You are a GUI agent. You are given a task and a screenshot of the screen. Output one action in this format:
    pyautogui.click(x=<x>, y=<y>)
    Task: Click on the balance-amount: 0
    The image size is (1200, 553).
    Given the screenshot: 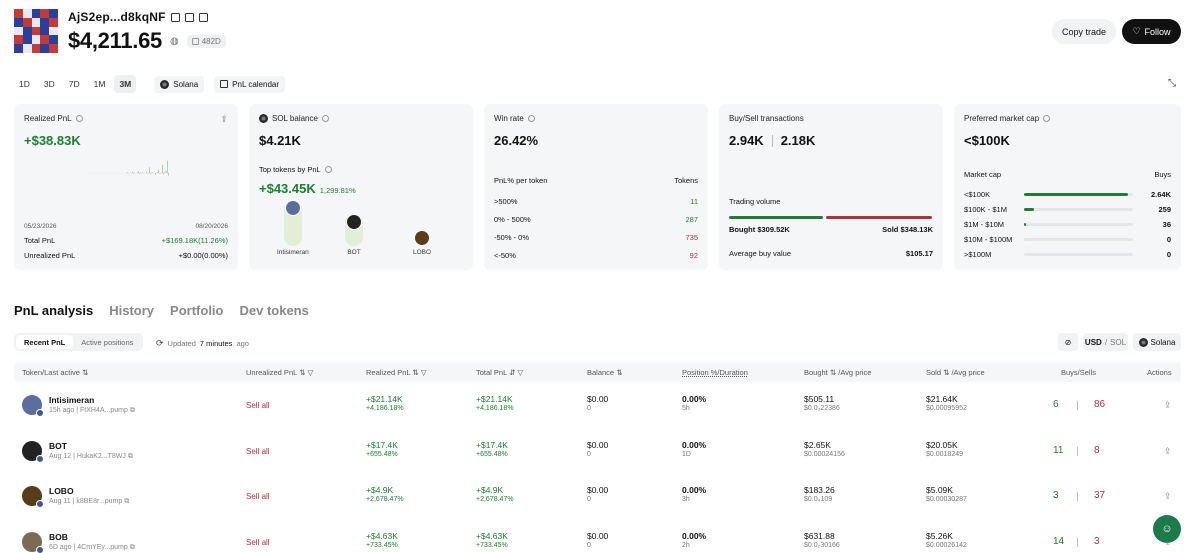 What is the action you would take?
    pyautogui.click(x=589, y=499)
    